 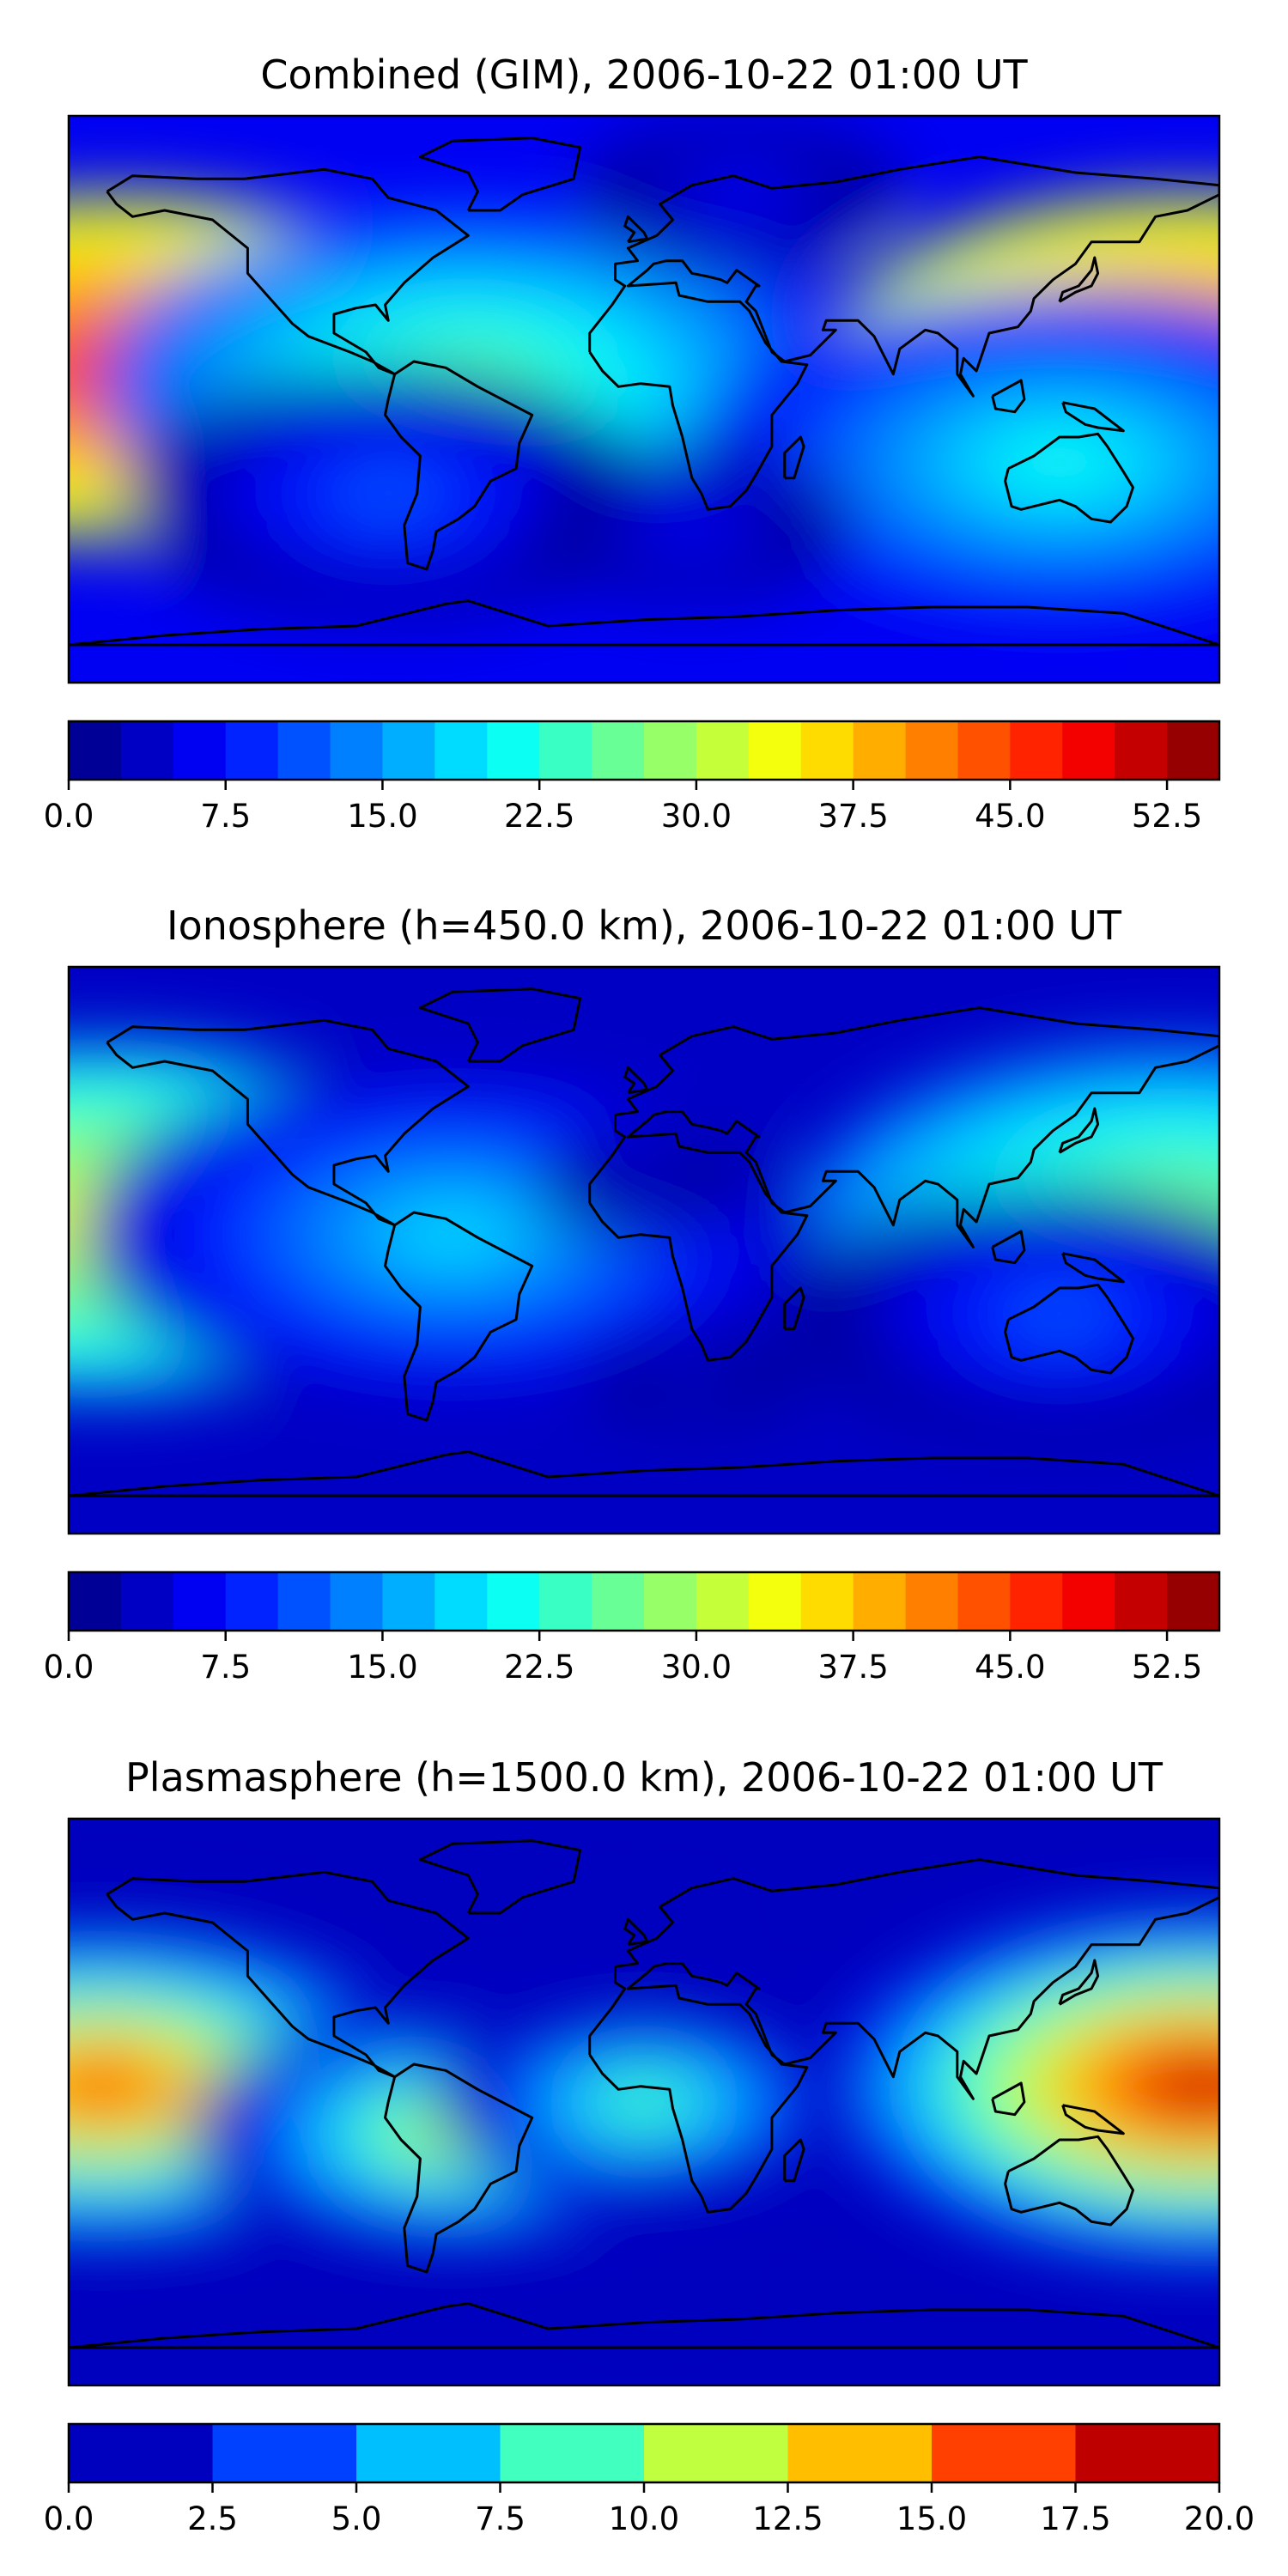 I want to click on coastline-africa-eurasia, so click(x=903, y=1184).